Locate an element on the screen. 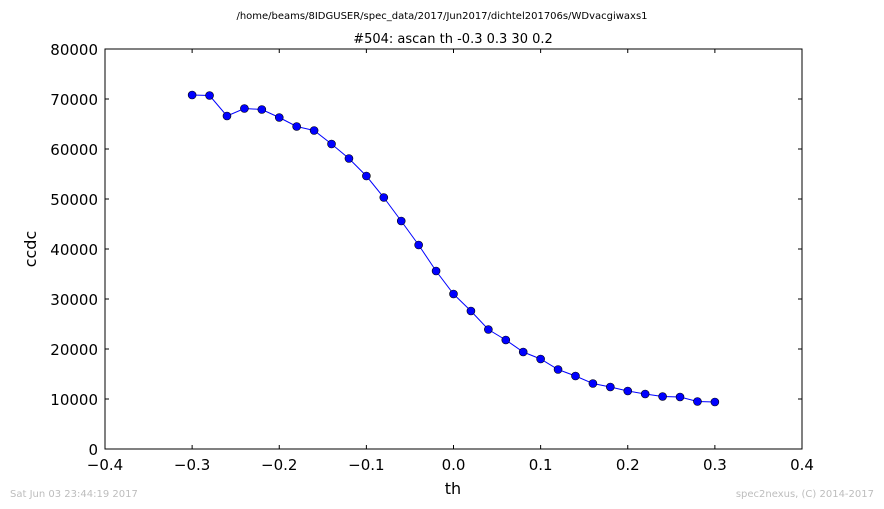 The width and height of the screenshot is (884, 509). footer-credit: spec2nexus, (C) 2014-2017 is located at coordinates (804, 494).